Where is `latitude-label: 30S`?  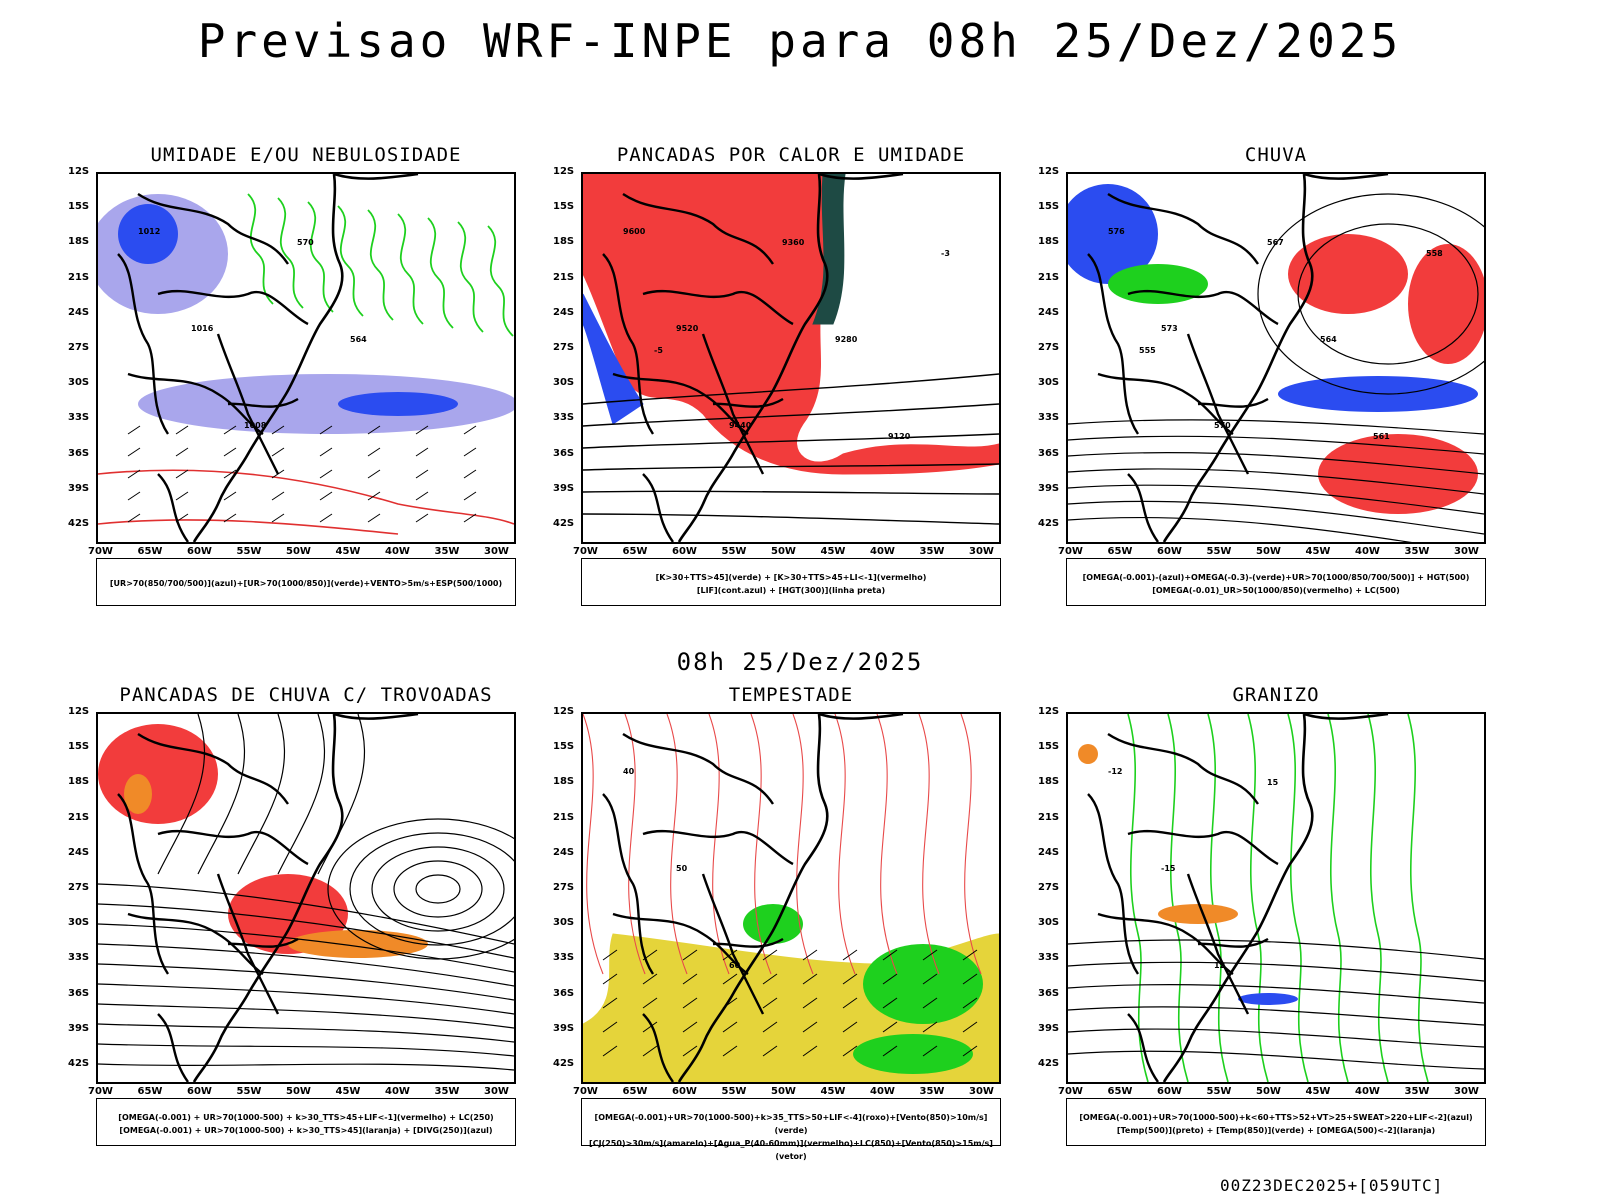
latitude-label: 30S is located at coordinates (564, 923).